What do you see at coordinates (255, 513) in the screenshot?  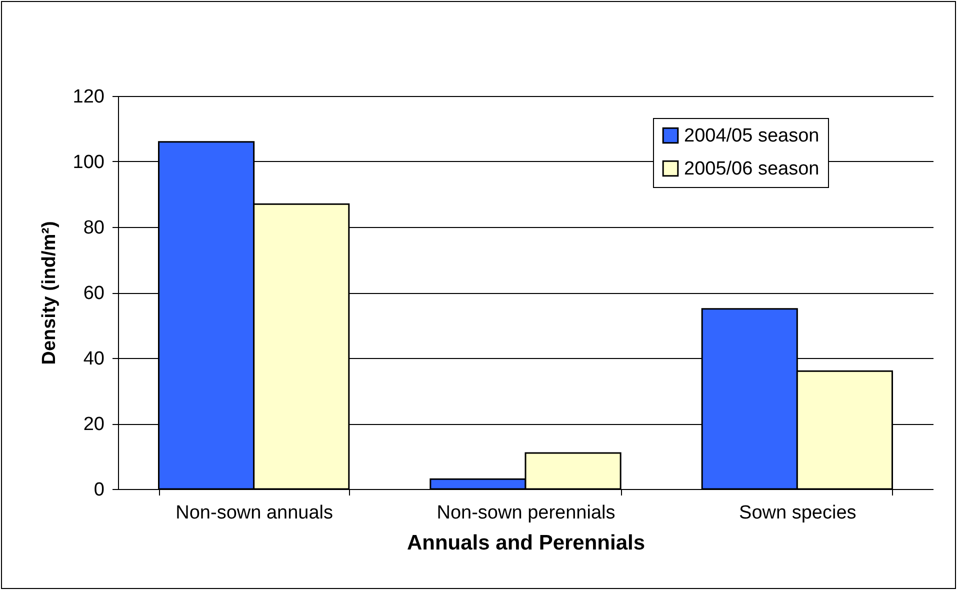 I see `x-tick-label: Non-sown annuals` at bounding box center [255, 513].